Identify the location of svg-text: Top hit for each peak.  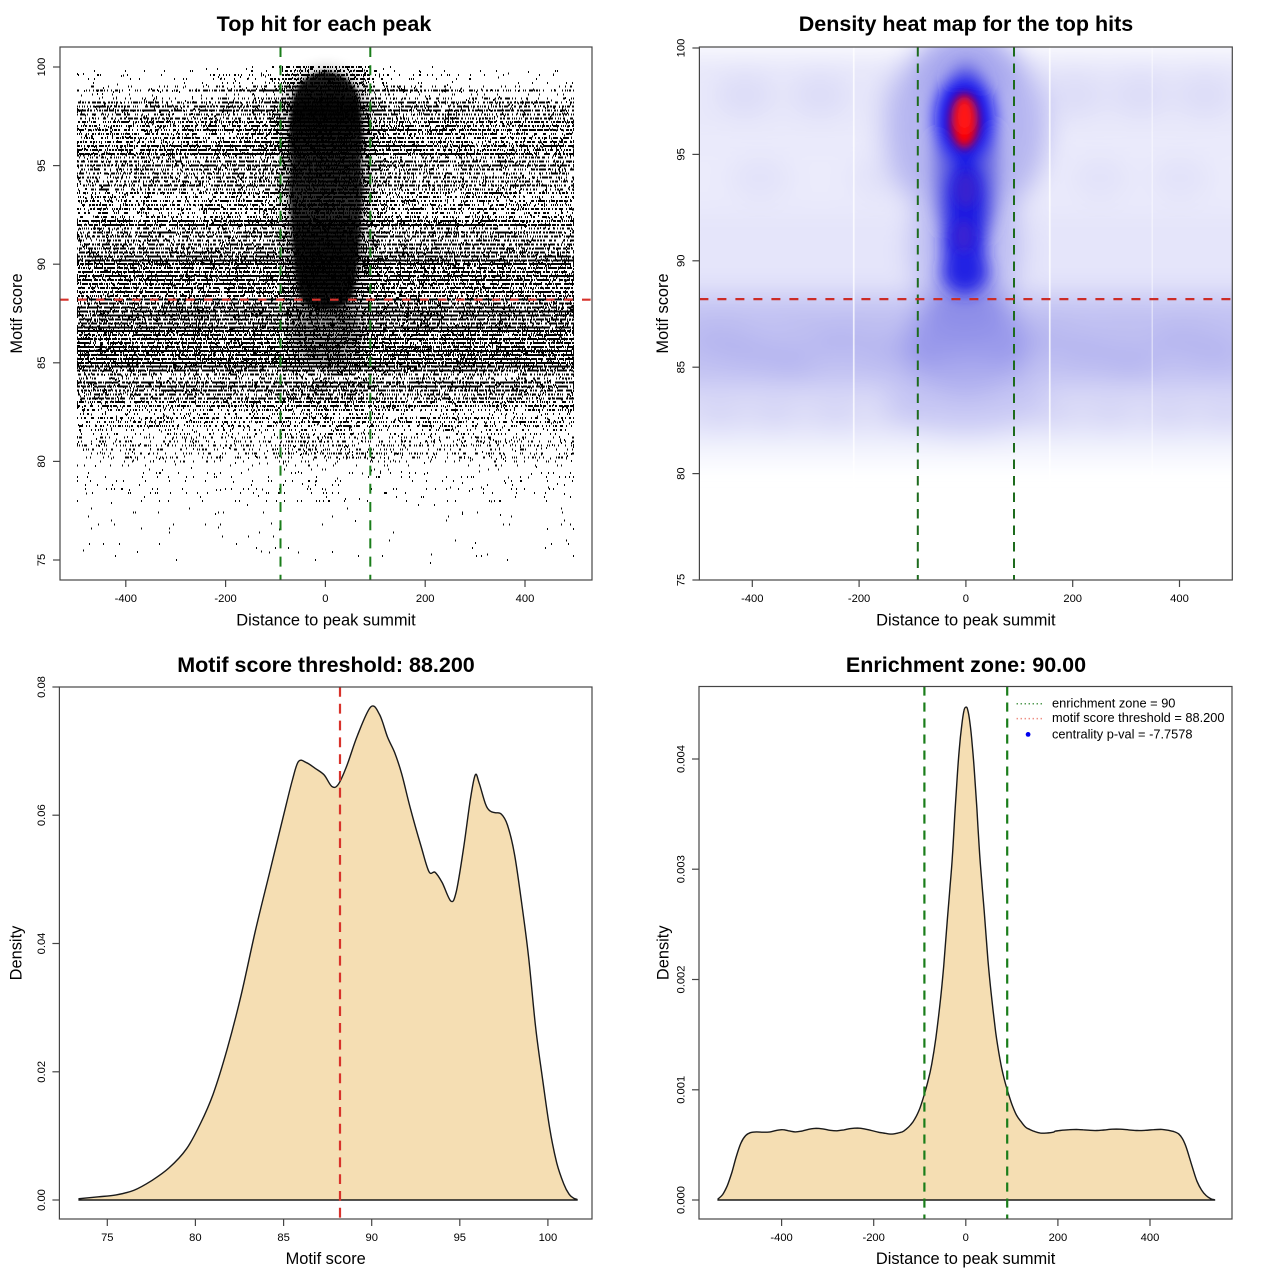
(324, 24).